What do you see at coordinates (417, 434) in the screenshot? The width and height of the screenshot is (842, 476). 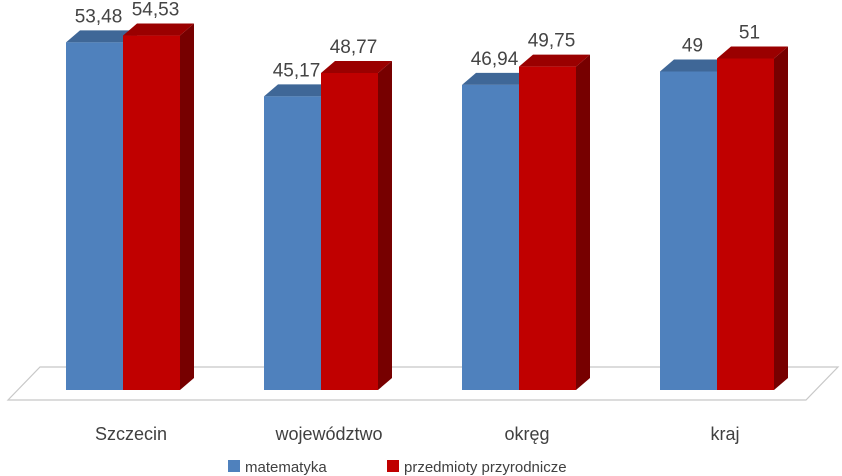 I see `category-axis-labels: Szczecin województwo okręg kraj` at bounding box center [417, 434].